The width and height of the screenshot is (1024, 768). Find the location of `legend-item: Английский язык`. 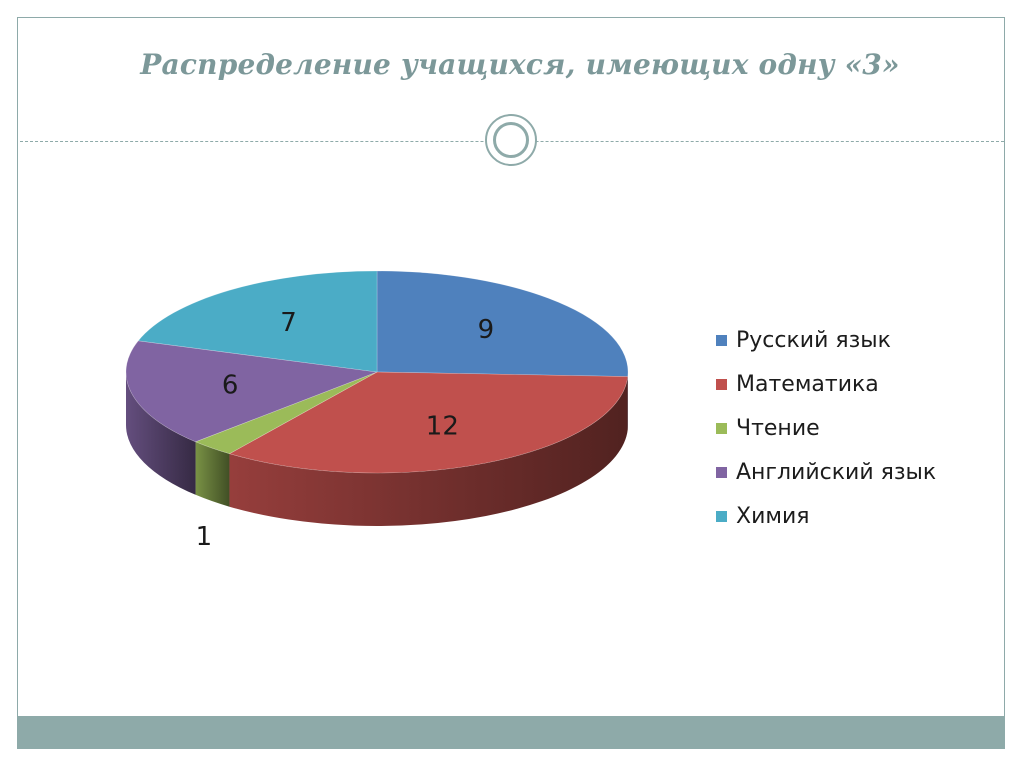

legend-item: Английский язык is located at coordinates (856, 472).